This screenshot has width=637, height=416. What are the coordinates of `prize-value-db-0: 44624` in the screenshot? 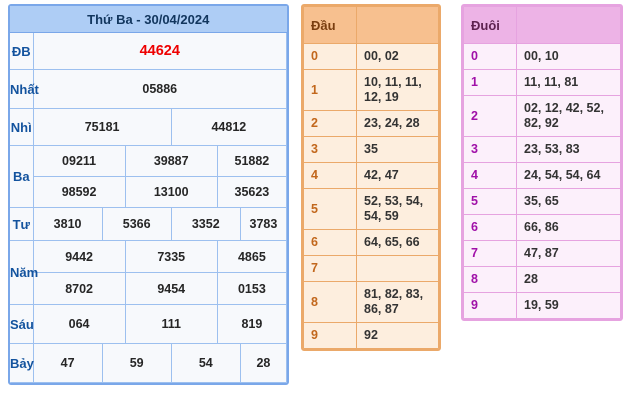 It's located at (159, 51).